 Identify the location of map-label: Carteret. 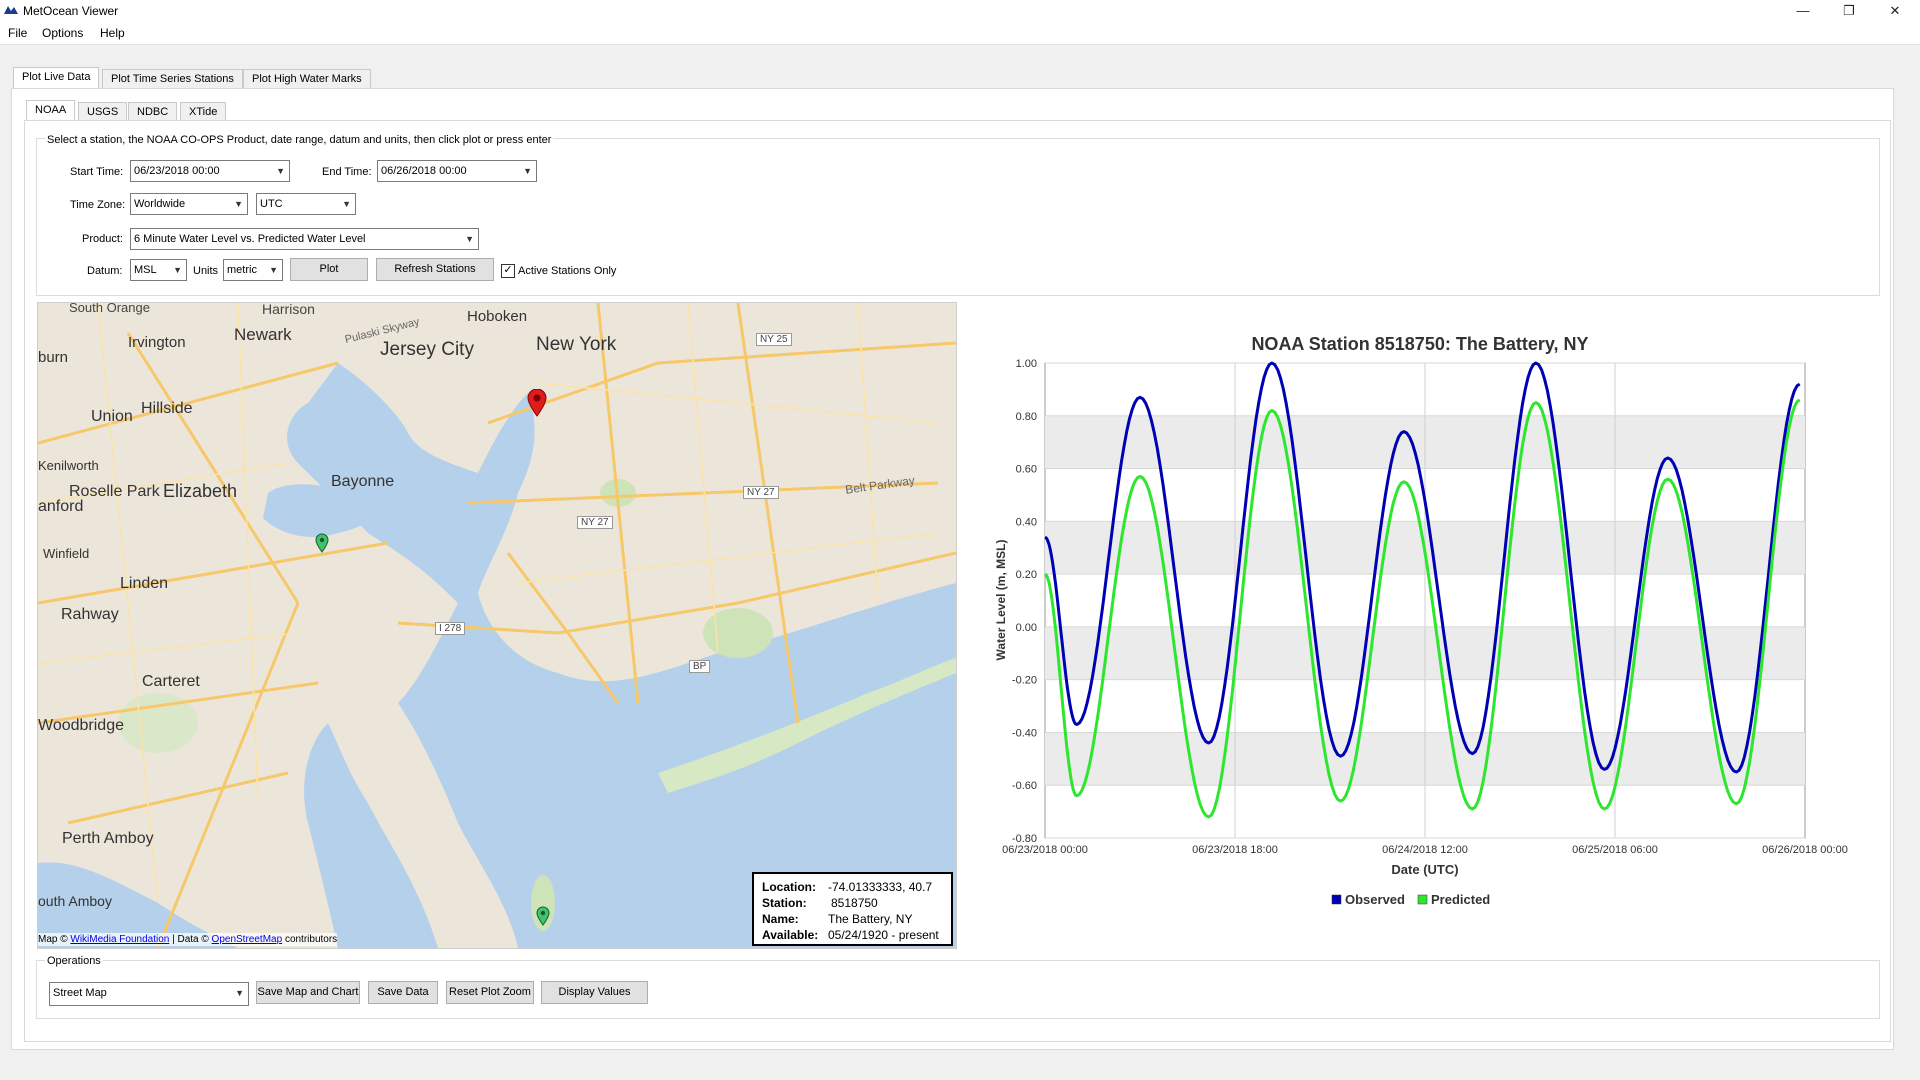
(171, 681).